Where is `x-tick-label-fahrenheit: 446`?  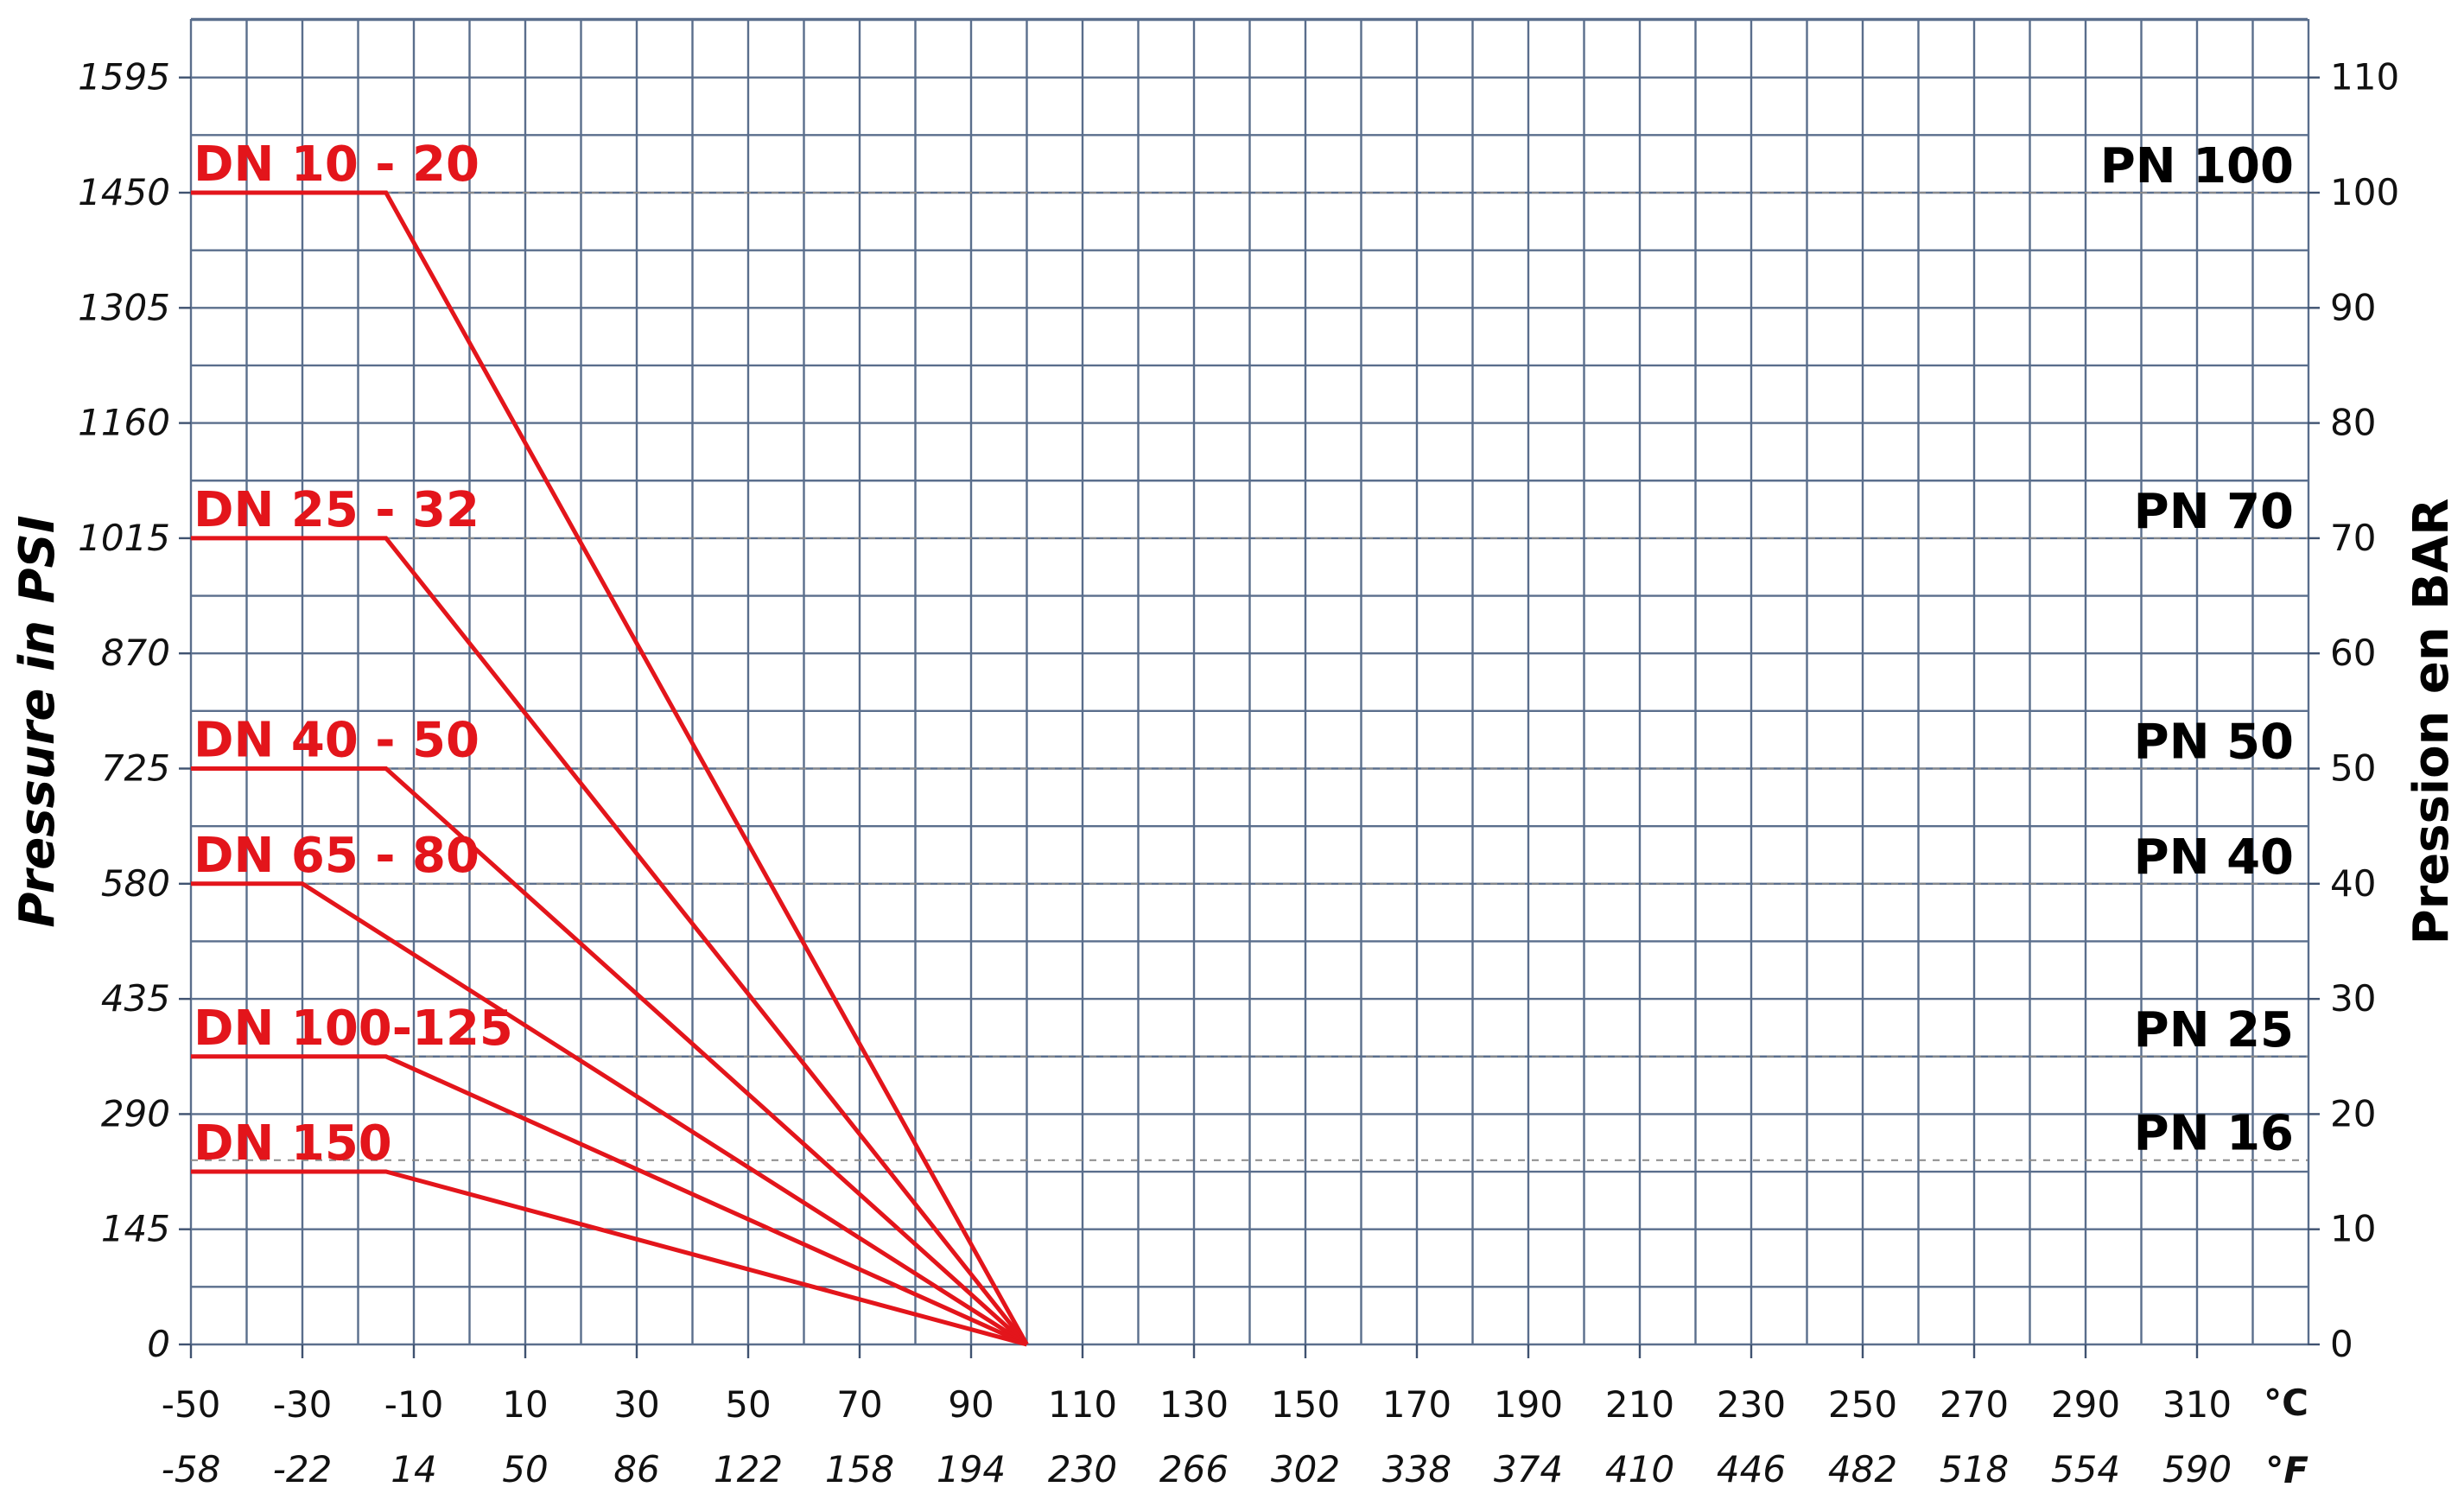
x-tick-label-fahrenheit: 446 is located at coordinates (1751, 1467).